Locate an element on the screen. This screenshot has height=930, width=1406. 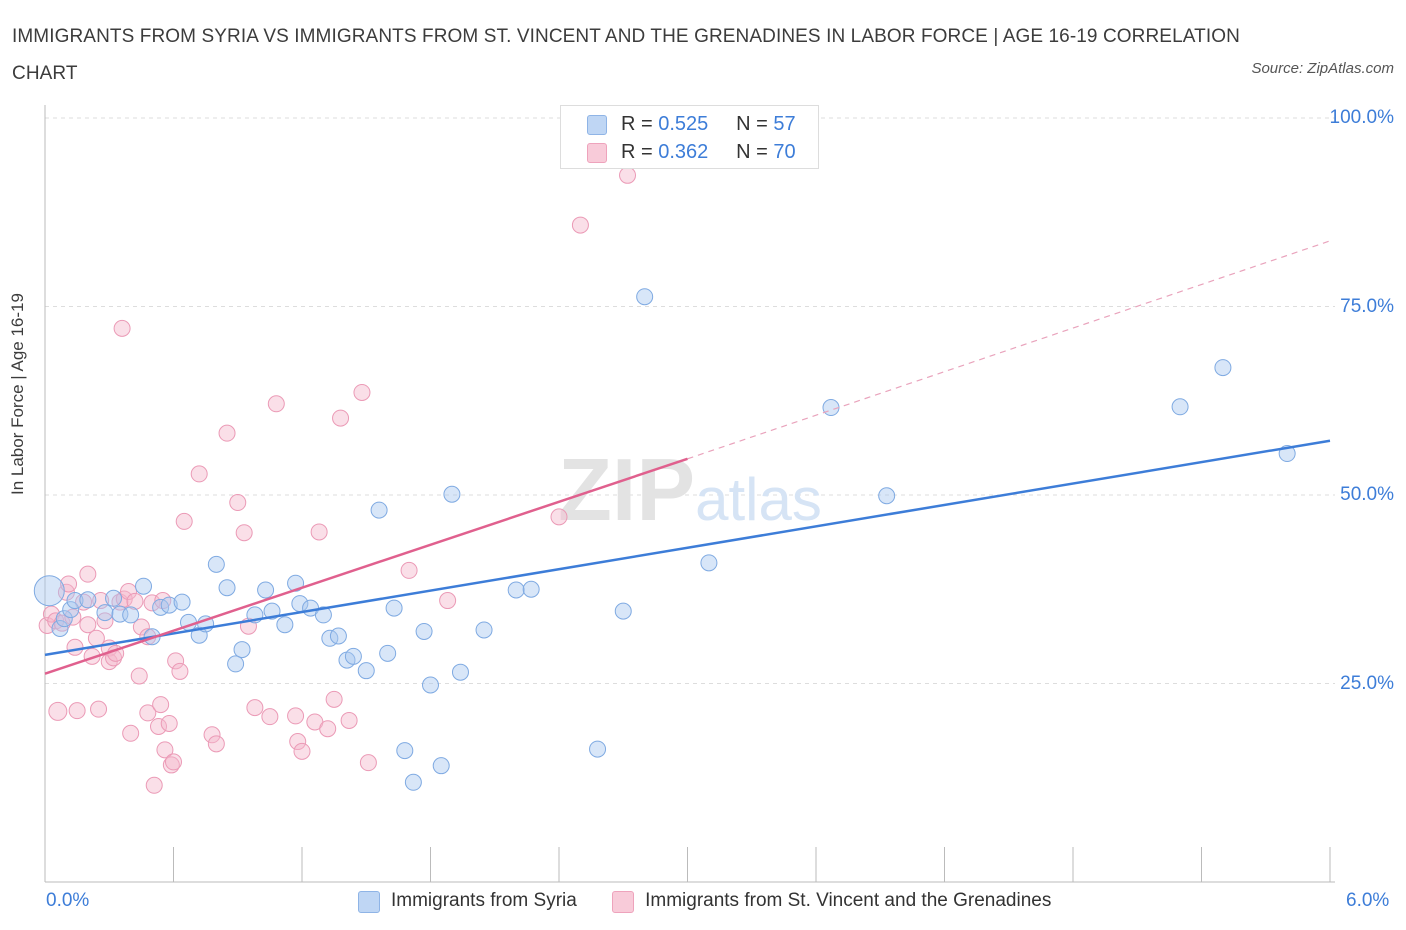
y-tick-label: 75.0% is located at coordinates (1367, 306).